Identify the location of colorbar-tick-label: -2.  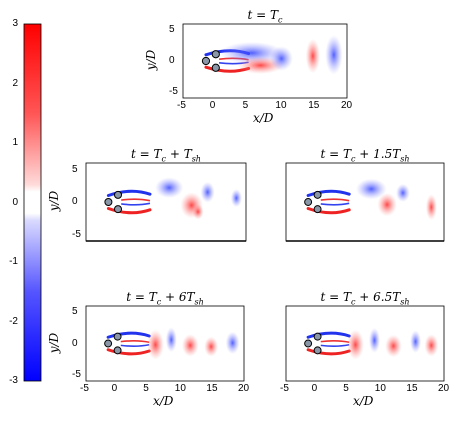
(13, 321).